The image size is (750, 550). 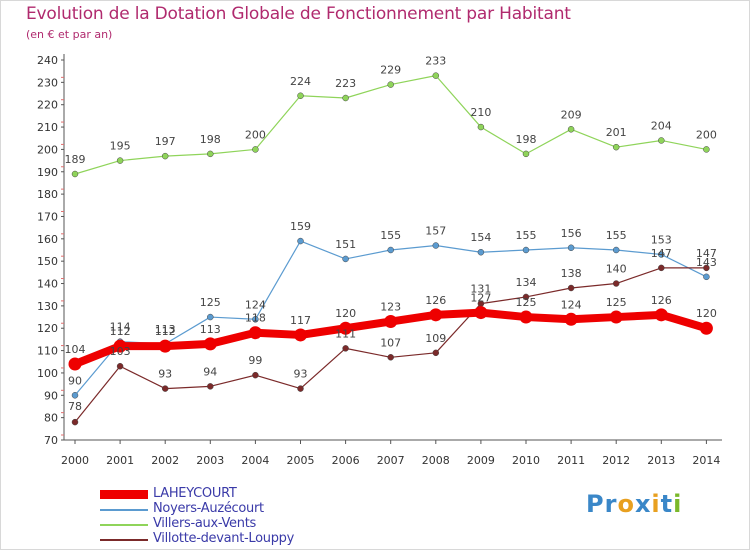 I want to click on data-label: 224, so click(x=300, y=81).